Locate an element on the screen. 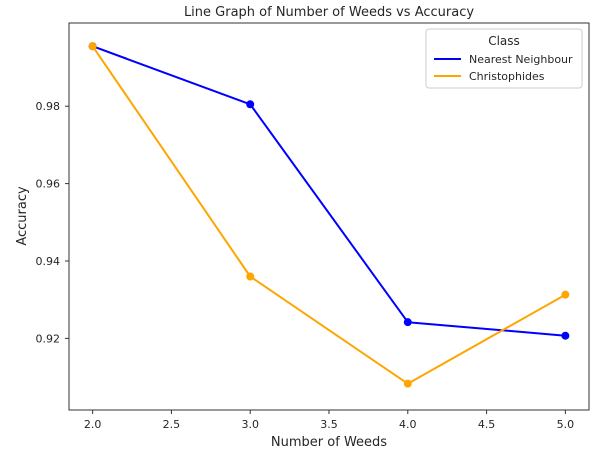 The image size is (592, 454). y-axis-ticks: 0.92 0.94 0.96 0.98 is located at coordinates (52, 222).